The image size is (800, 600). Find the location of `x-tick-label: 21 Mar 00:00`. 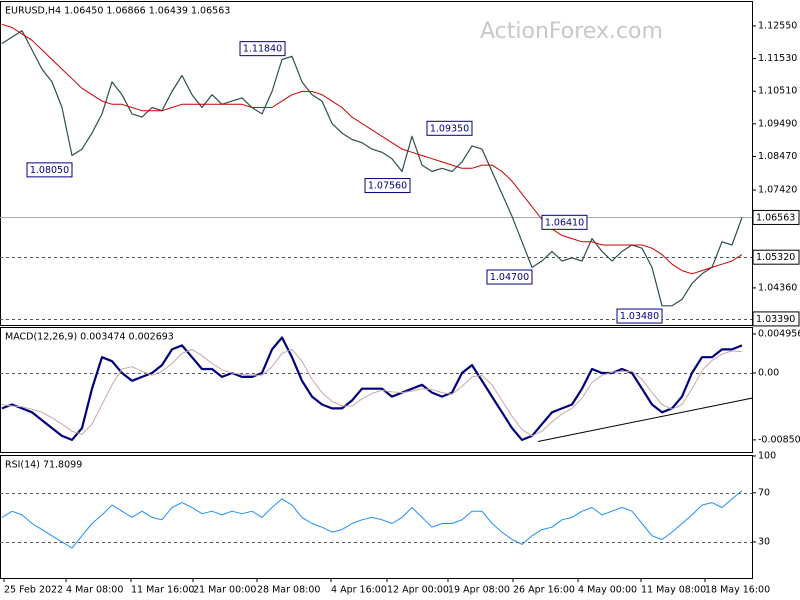

x-tick-label: 21 Mar 00:00 is located at coordinates (224, 590).